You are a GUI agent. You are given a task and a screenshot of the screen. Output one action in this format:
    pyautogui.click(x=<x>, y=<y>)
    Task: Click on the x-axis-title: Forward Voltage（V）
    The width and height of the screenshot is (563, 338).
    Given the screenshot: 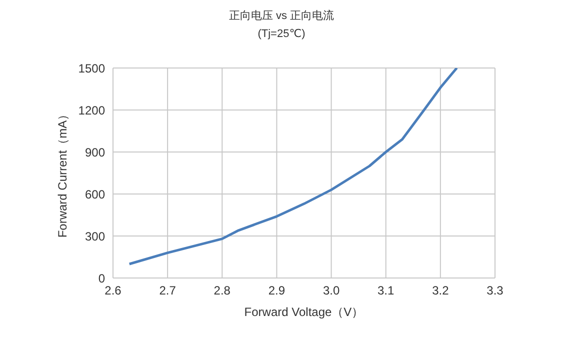 What is the action you would take?
    pyautogui.click(x=304, y=312)
    